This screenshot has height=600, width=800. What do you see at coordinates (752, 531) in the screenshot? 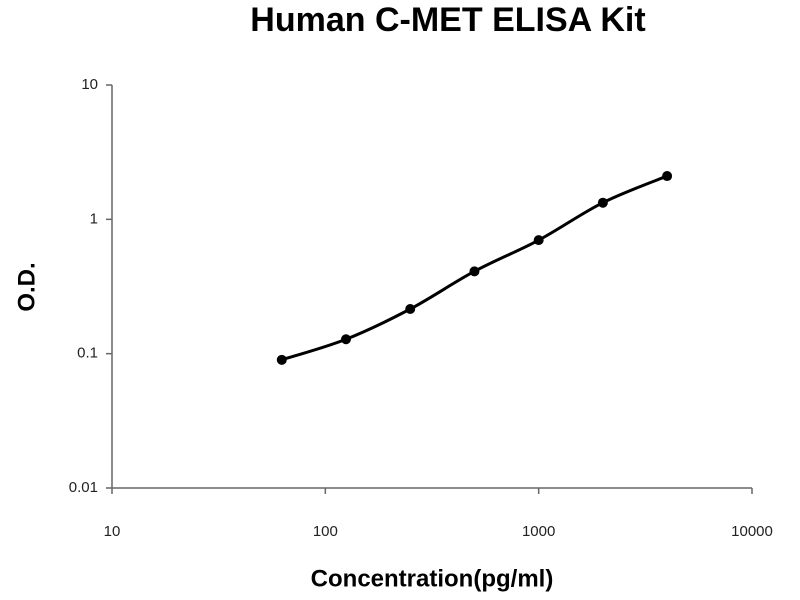
I see `x-tick-label: 10000` at bounding box center [752, 531].